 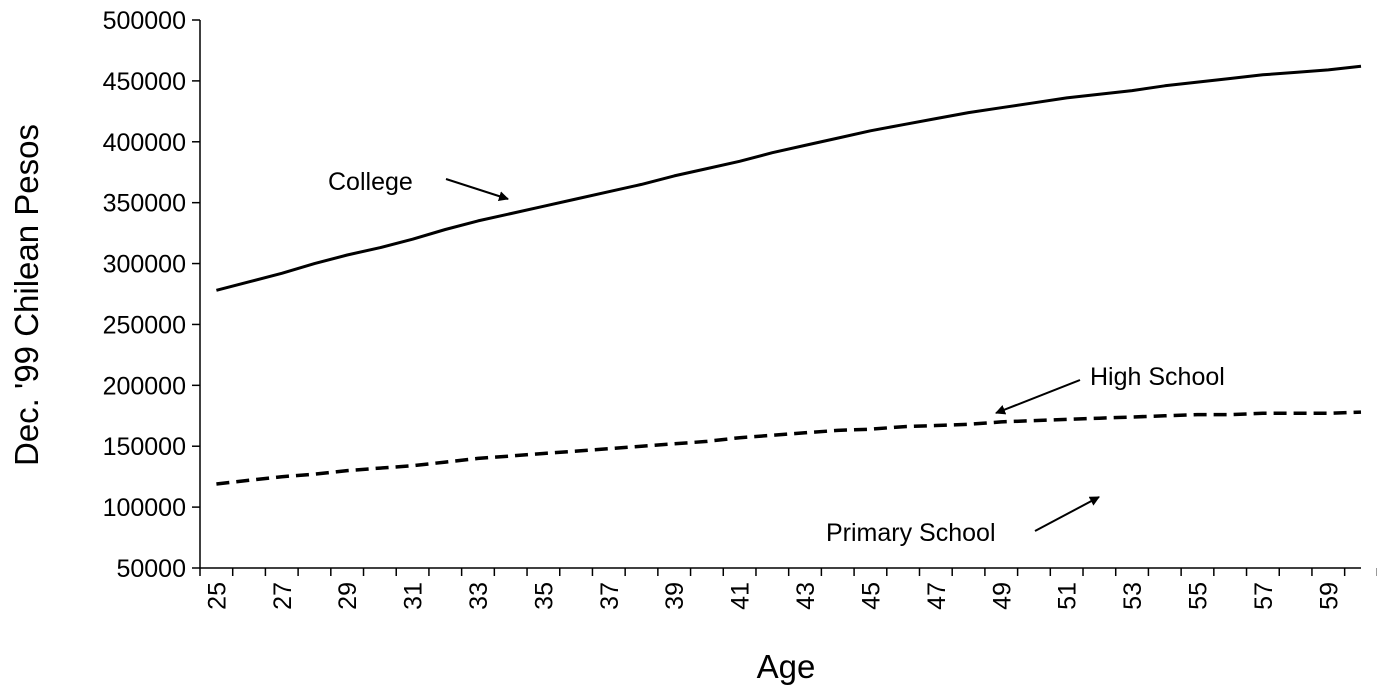 I want to click on y-tick-label: 450000, so click(x=144, y=82).